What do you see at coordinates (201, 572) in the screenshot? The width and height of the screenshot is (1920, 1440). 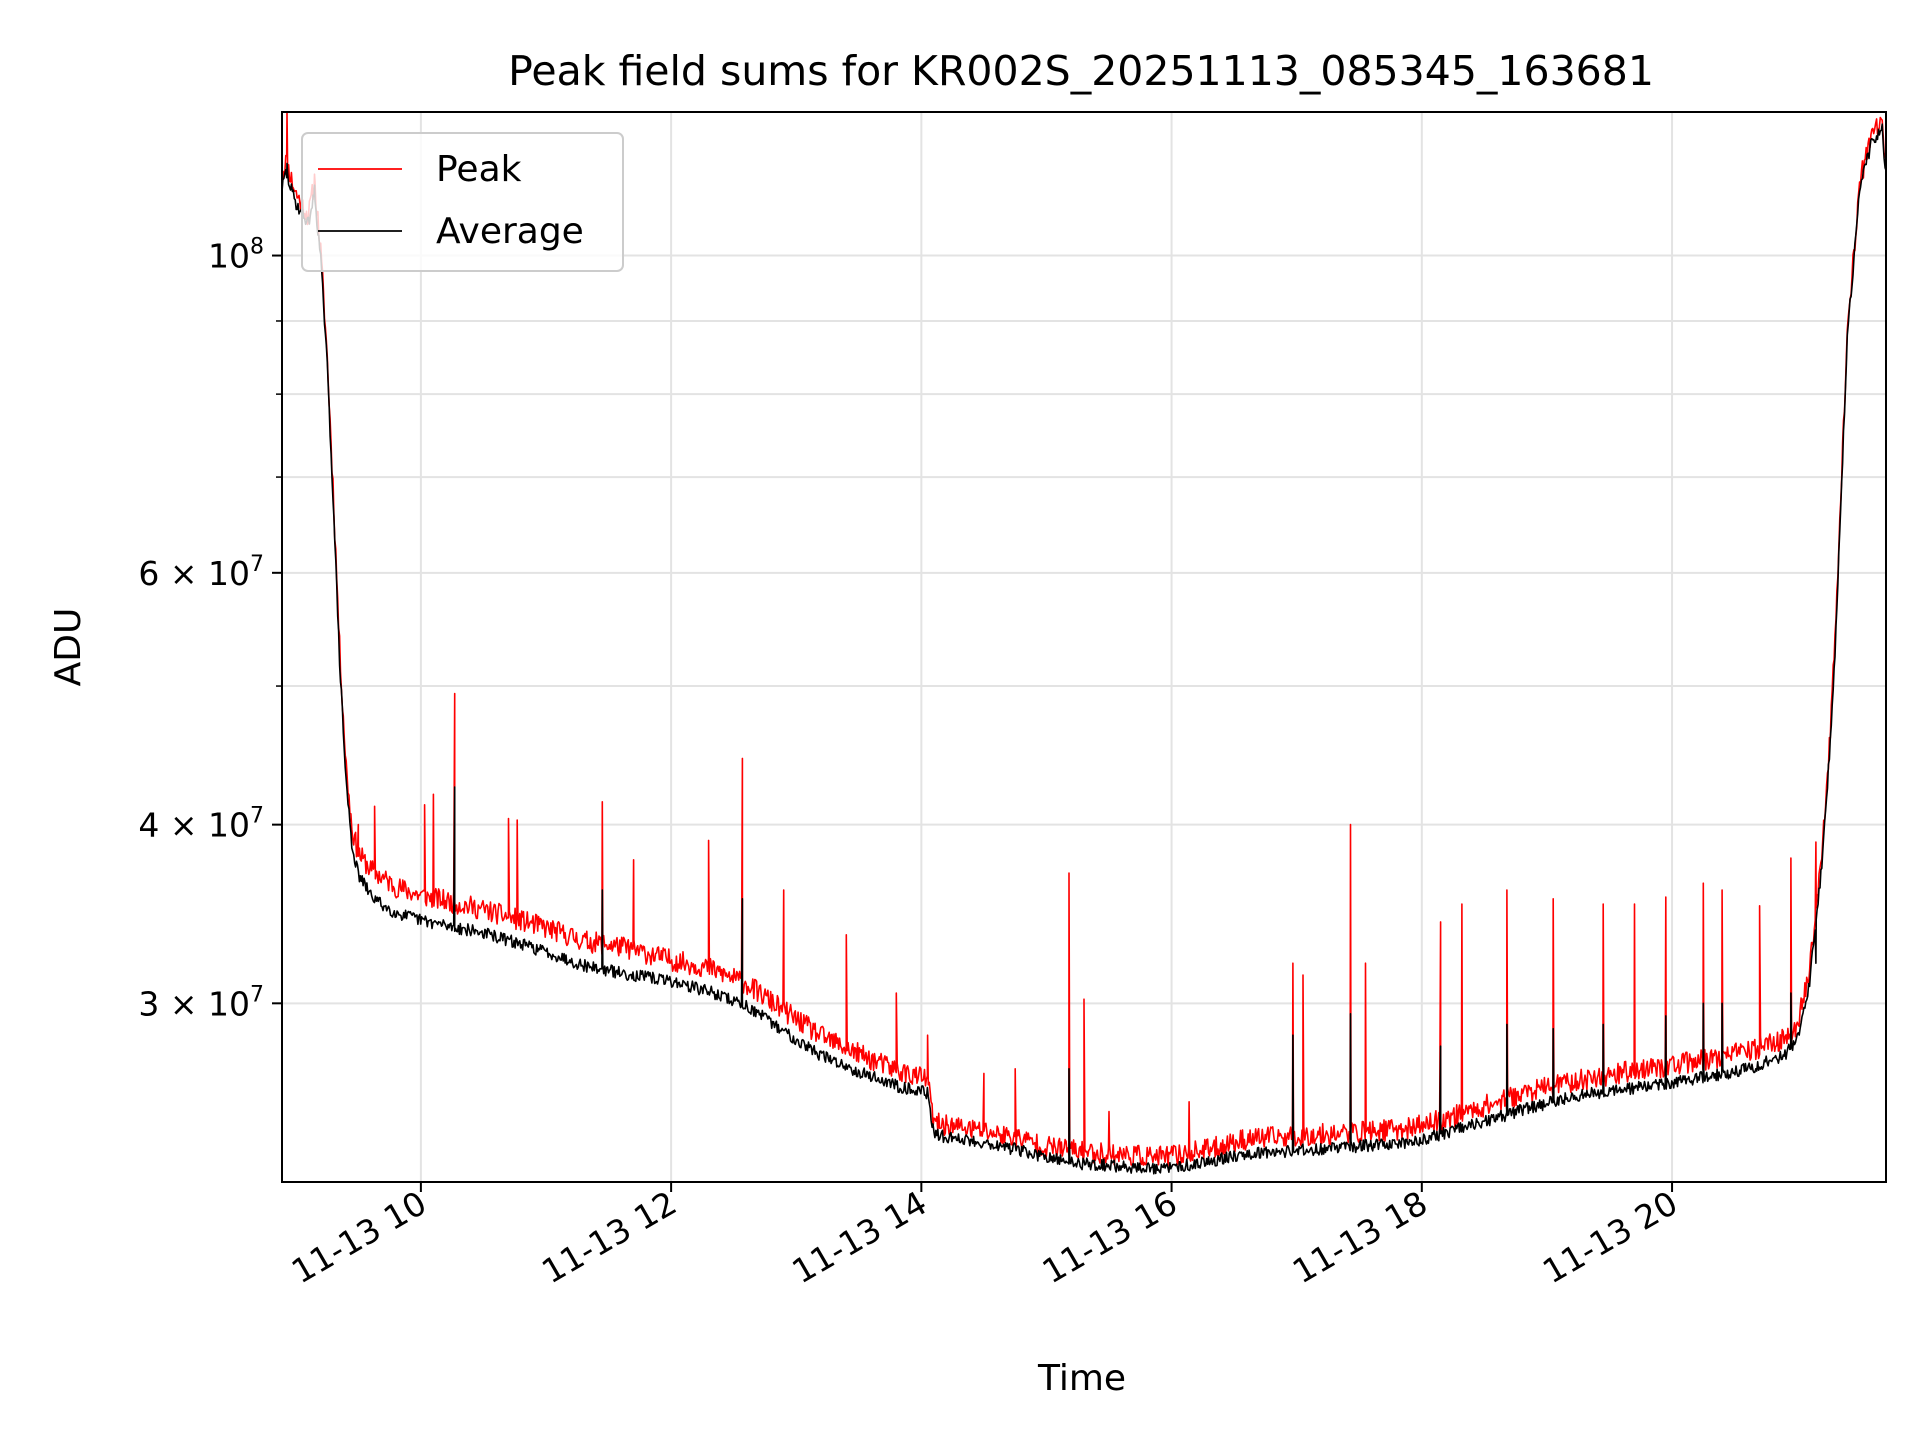 I see `y-tick-label: 6 × 107` at bounding box center [201, 572].